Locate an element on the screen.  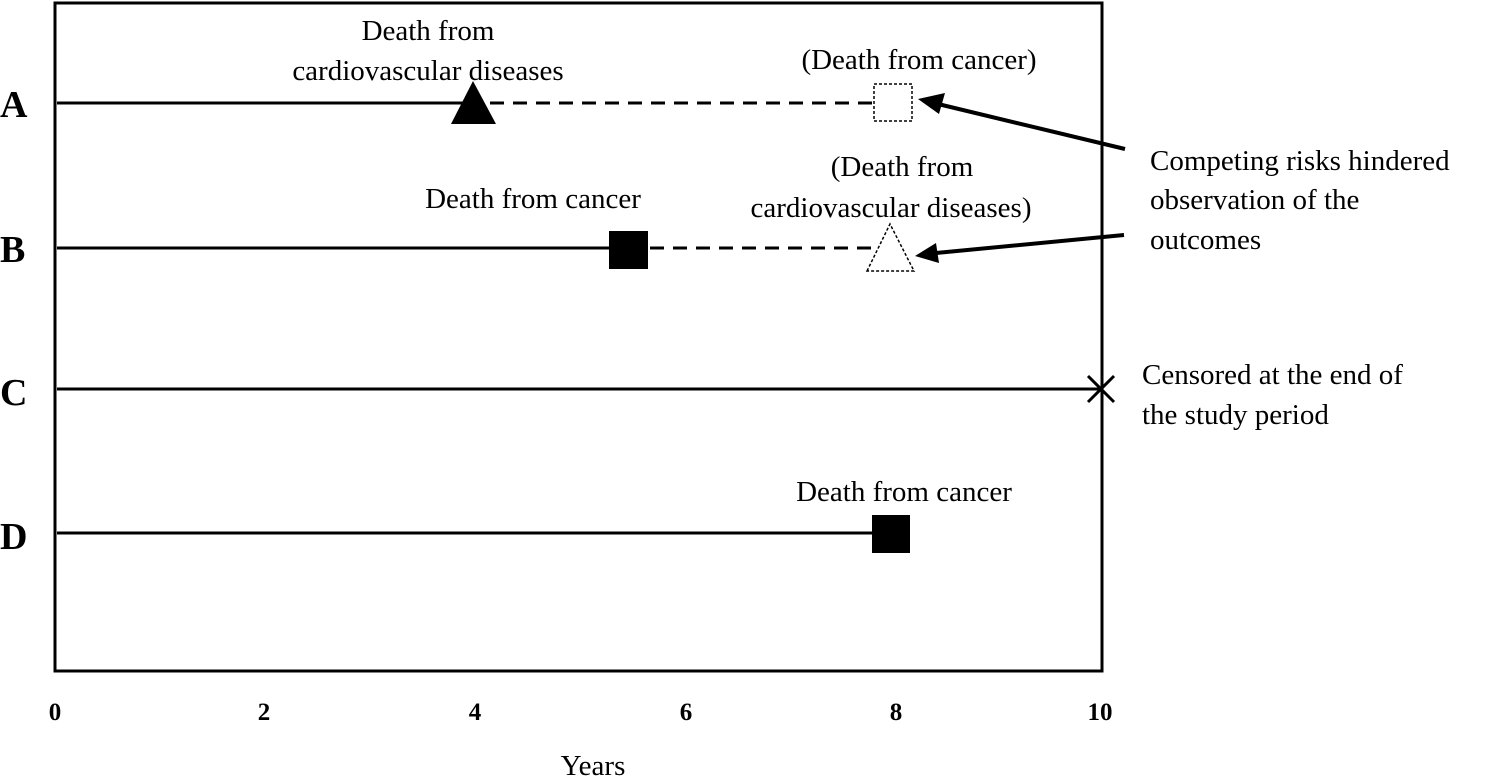
label-b-hypothetical-line1: (Death from is located at coordinates (902, 167).